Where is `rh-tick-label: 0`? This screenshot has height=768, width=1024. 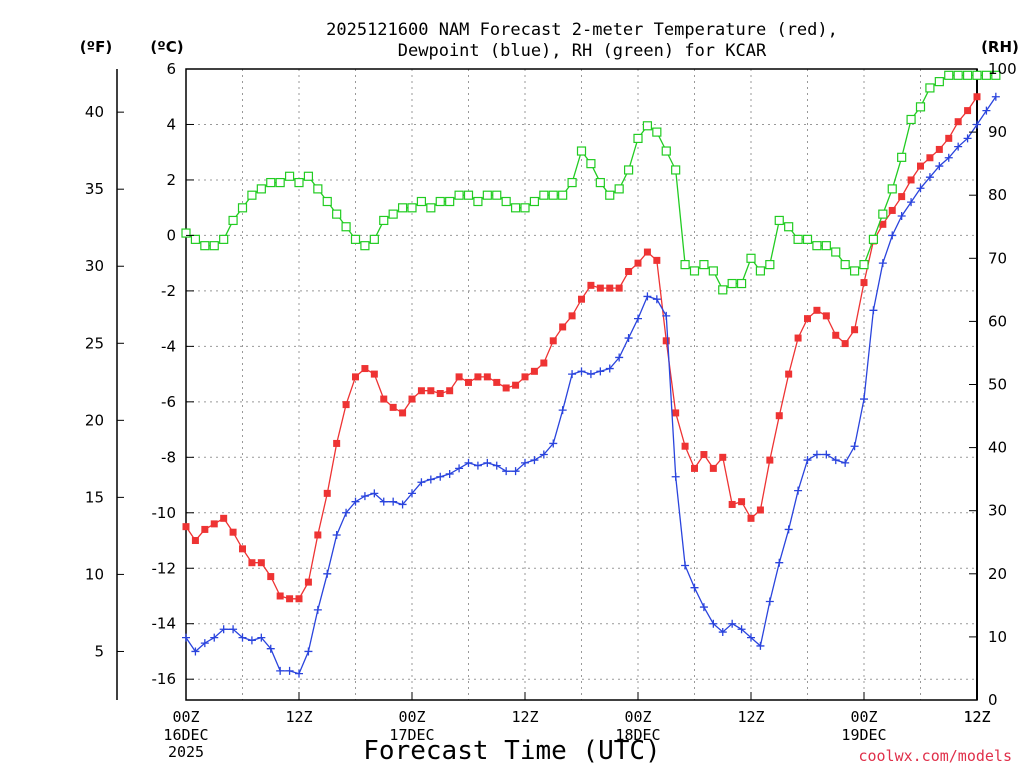
rh-tick-label: 0 is located at coordinates (993, 700).